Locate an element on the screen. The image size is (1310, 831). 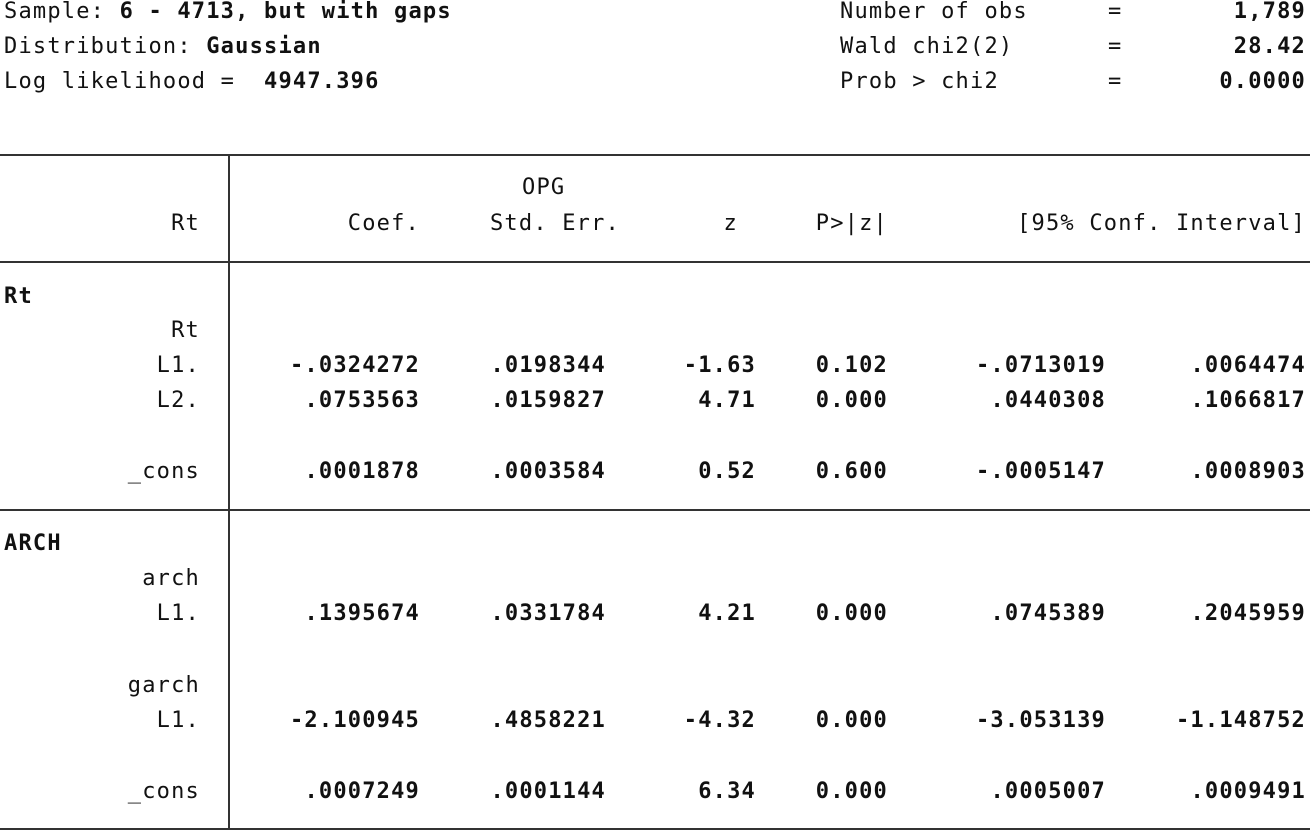
distribution-line: Distribution: Gaussian is located at coordinates (163, 47).